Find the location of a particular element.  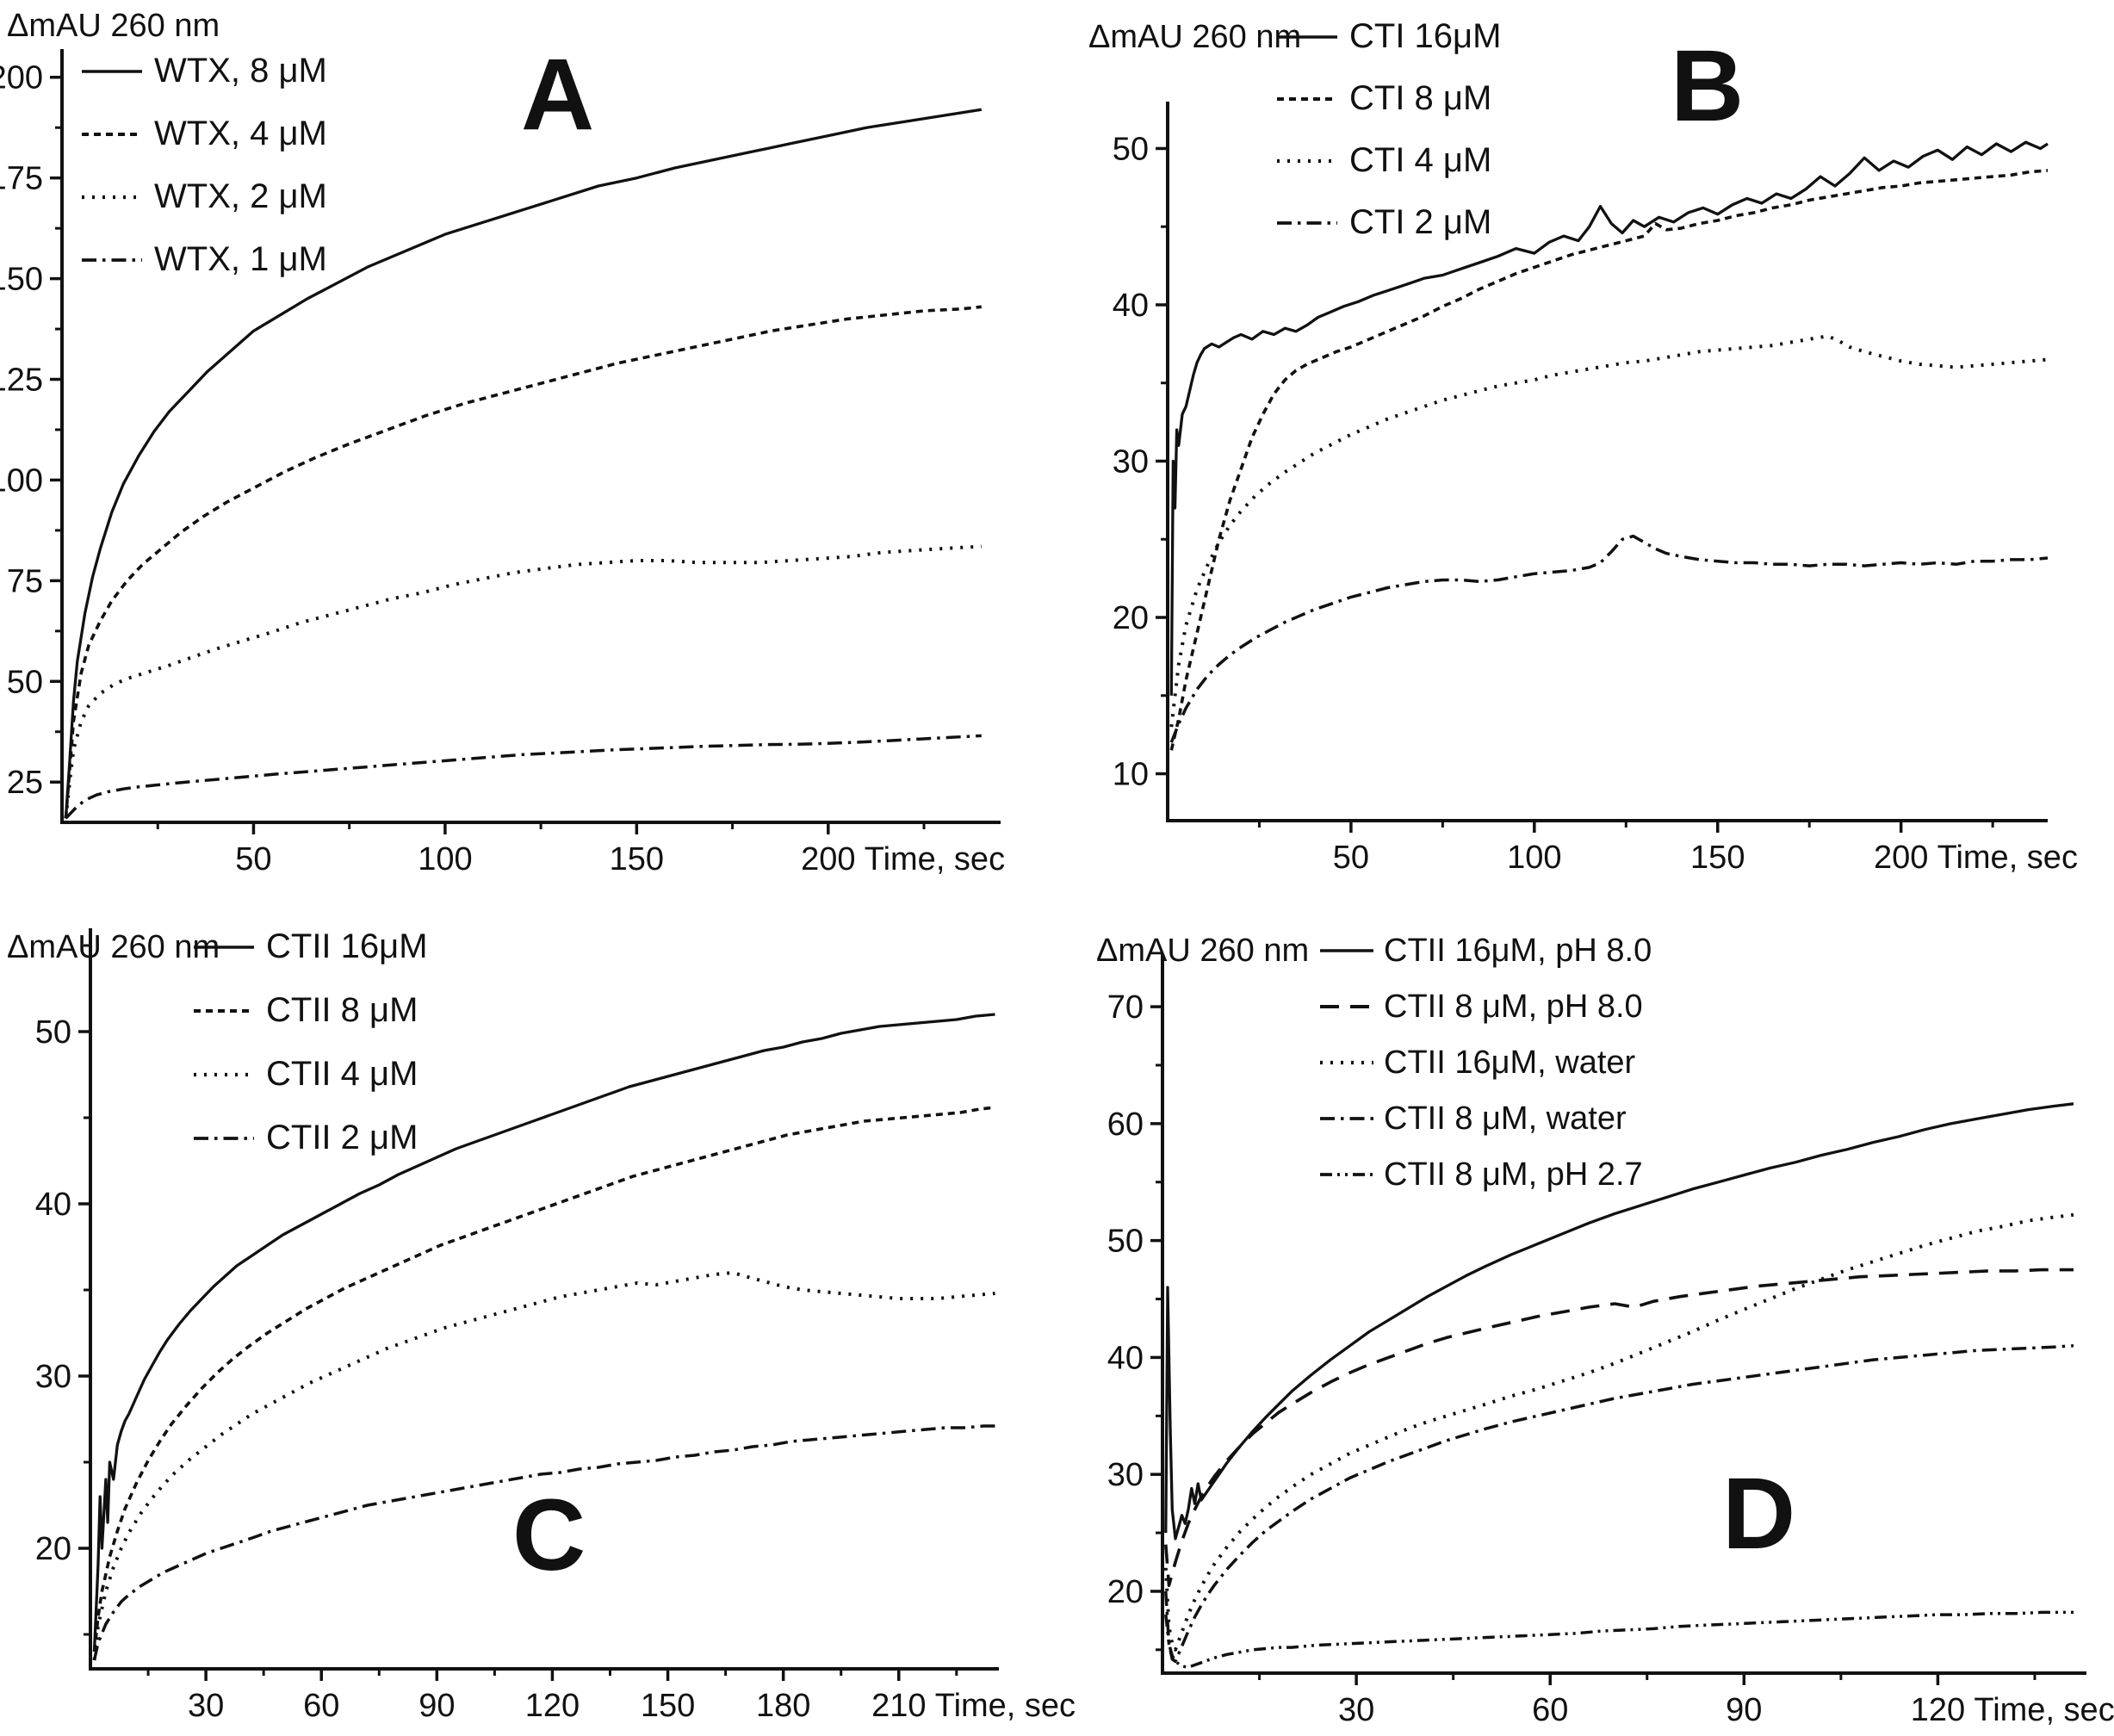

x-tick-label: 210 is located at coordinates (898, 1706).